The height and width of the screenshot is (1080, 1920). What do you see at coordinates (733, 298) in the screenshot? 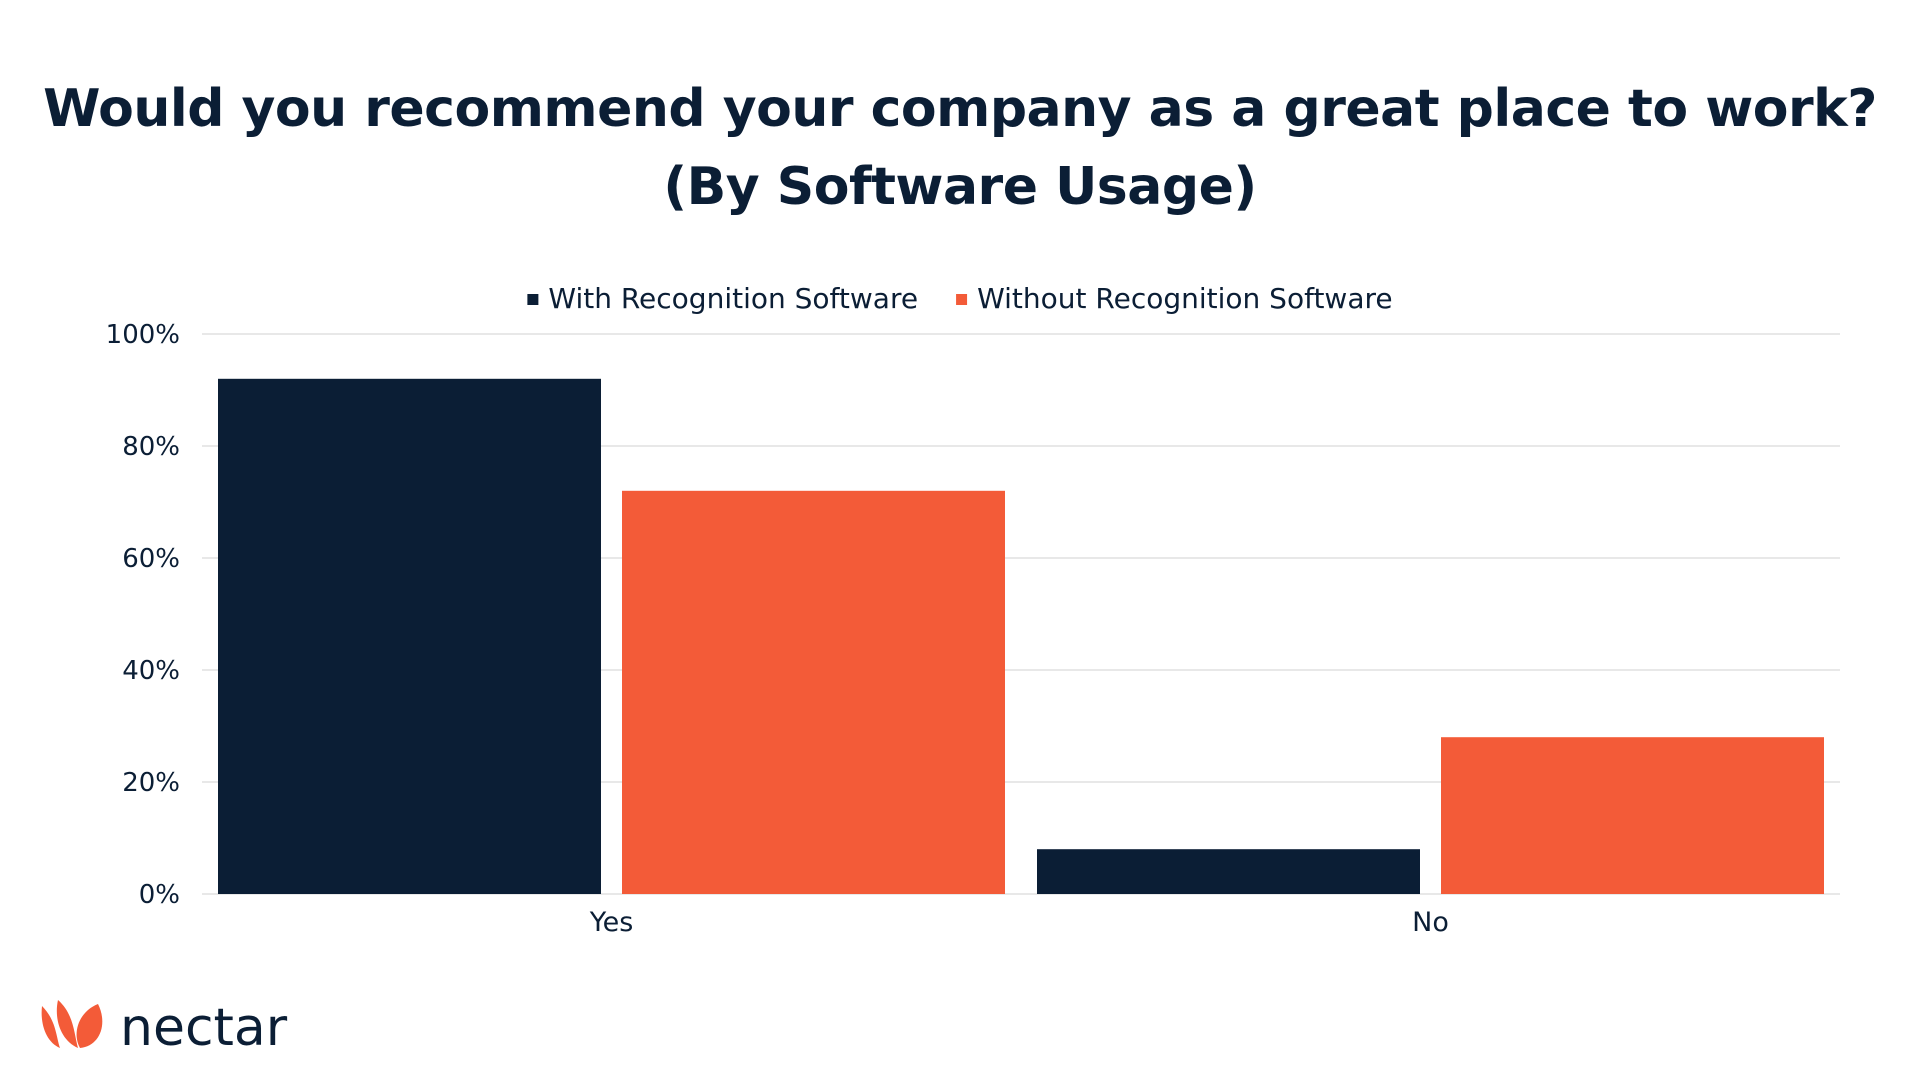
I see `legend-label: With Recognition Software` at bounding box center [733, 298].